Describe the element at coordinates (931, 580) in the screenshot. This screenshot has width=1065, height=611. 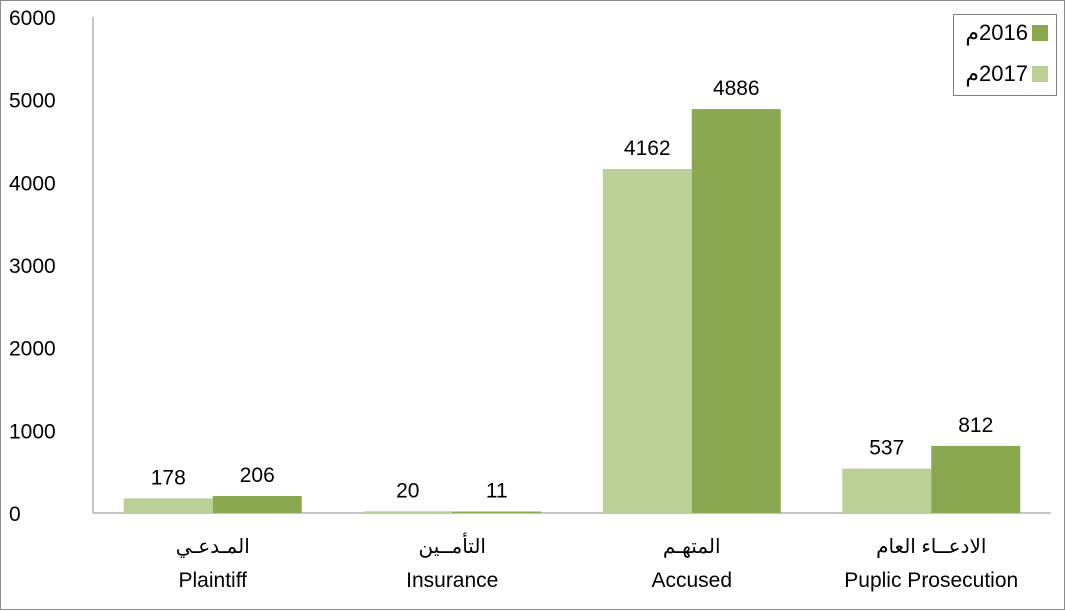
I see `x-category-label-en: Puplic Prosecution` at that location.